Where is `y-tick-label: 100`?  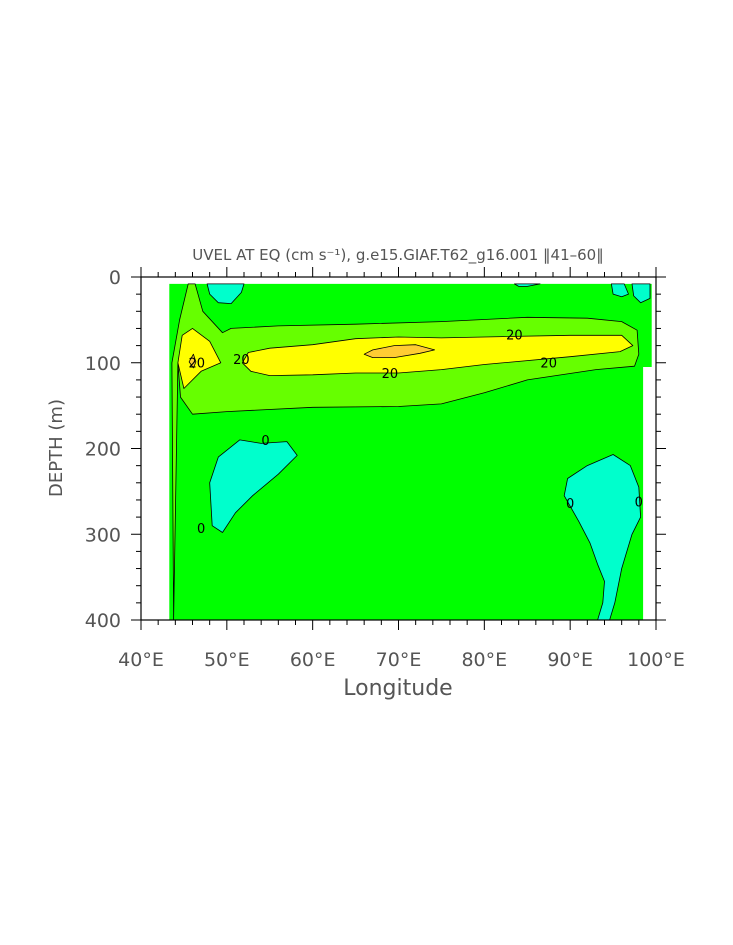 y-tick-label: 100 is located at coordinates (103, 364).